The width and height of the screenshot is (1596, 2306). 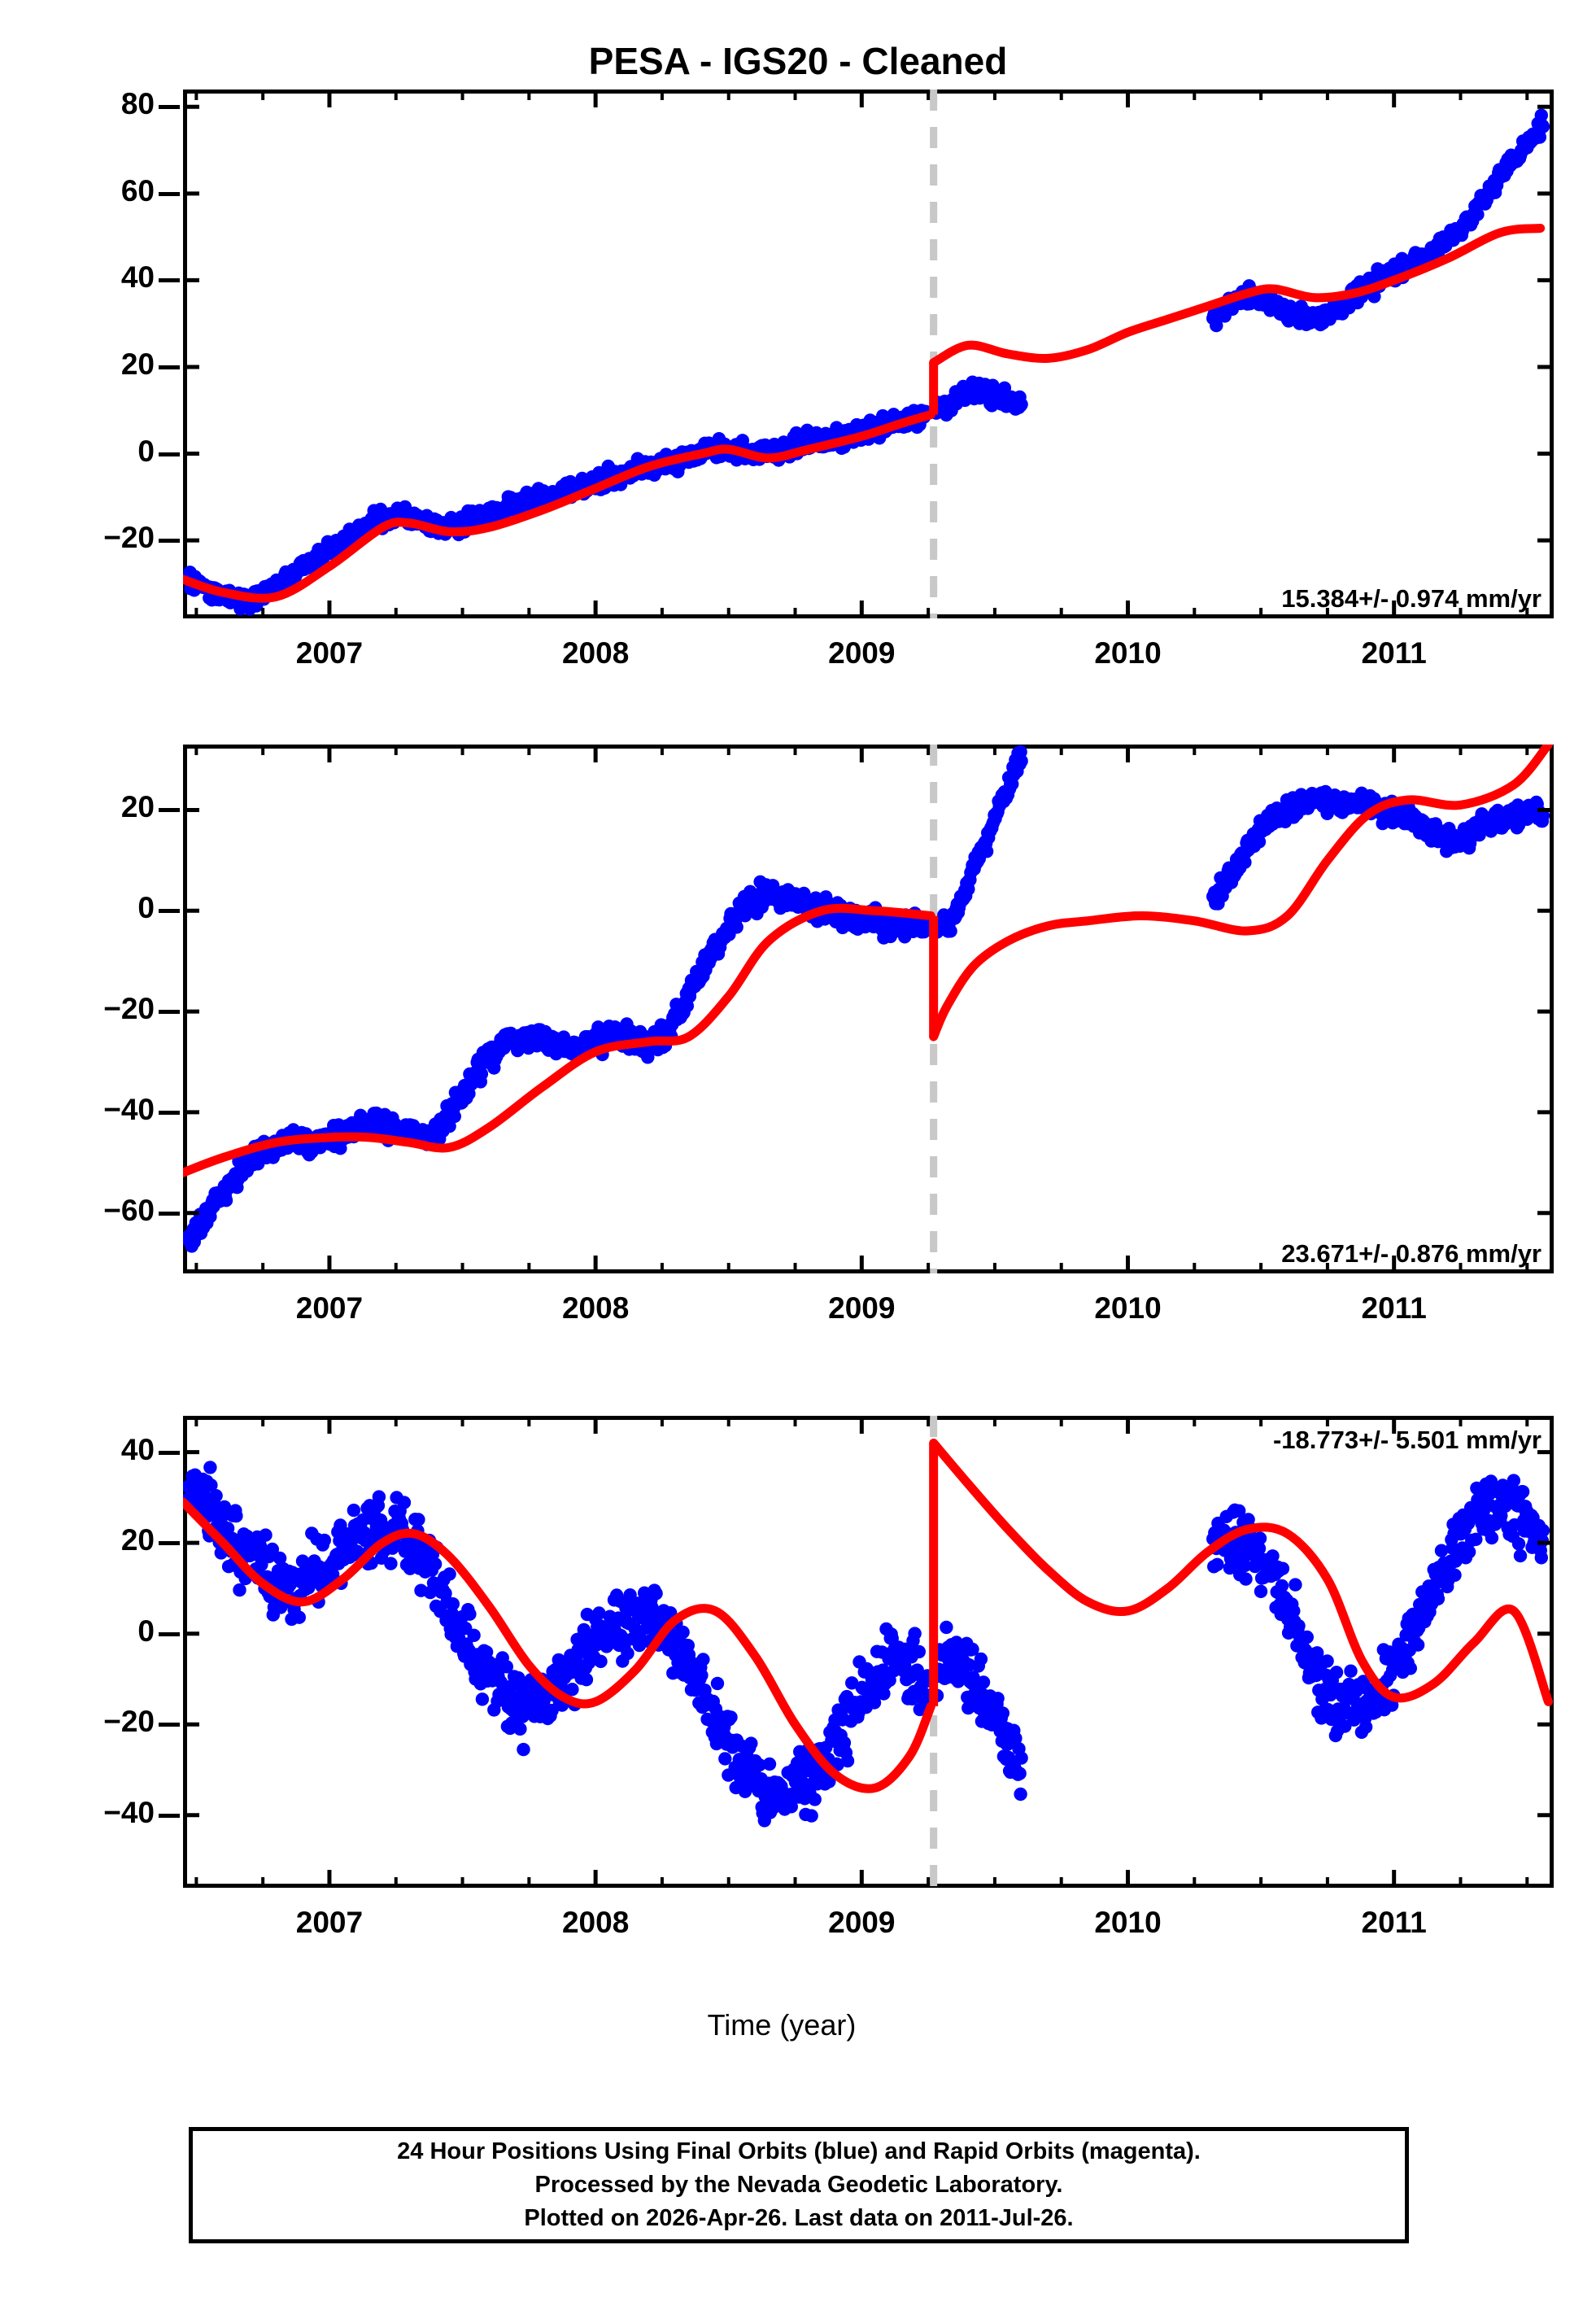 What do you see at coordinates (129, 1210) in the screenshot?
I see `ytick-label: −60` at bounding box center [129, 1210].